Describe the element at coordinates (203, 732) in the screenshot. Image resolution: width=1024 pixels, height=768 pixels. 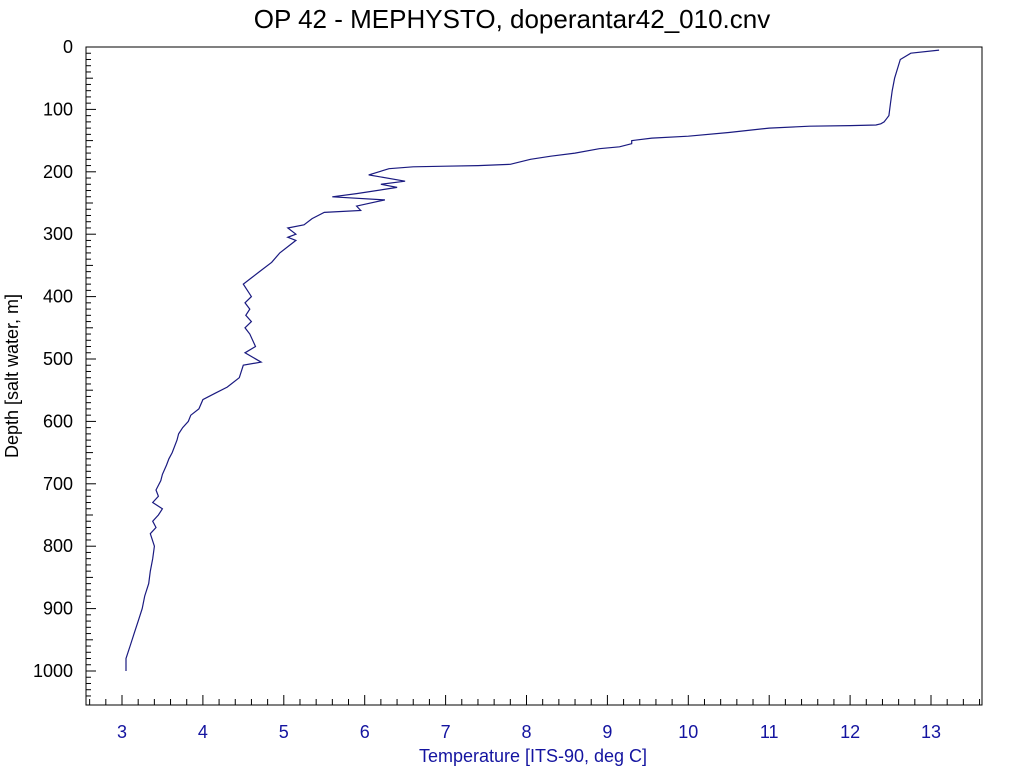
I see `x-tick-label: 4` at that location.